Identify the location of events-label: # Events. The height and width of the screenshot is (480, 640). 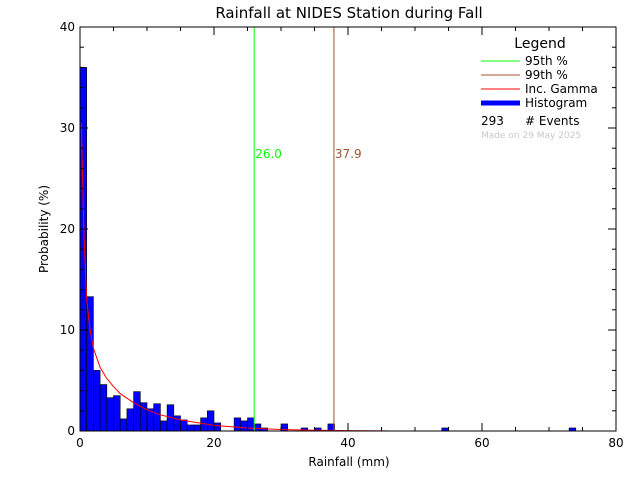
(552, 121).